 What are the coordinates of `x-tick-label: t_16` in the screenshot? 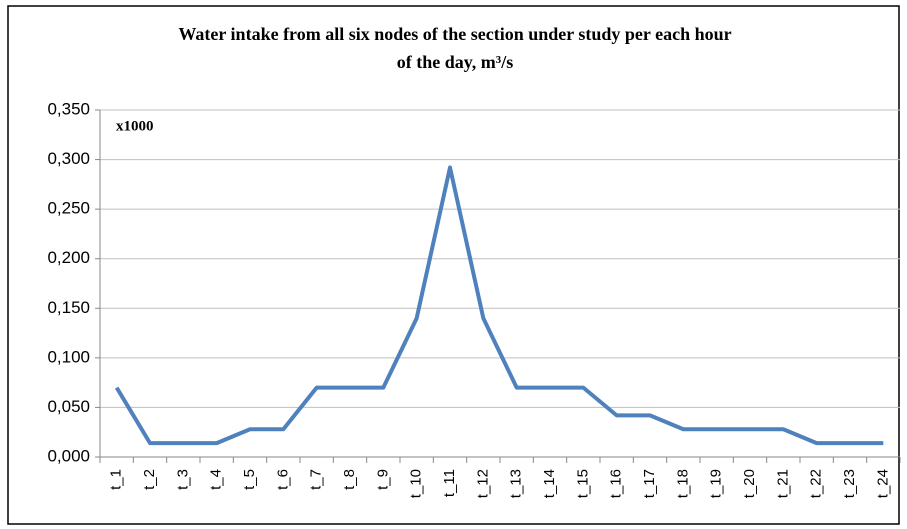 It's located at (616, 483).